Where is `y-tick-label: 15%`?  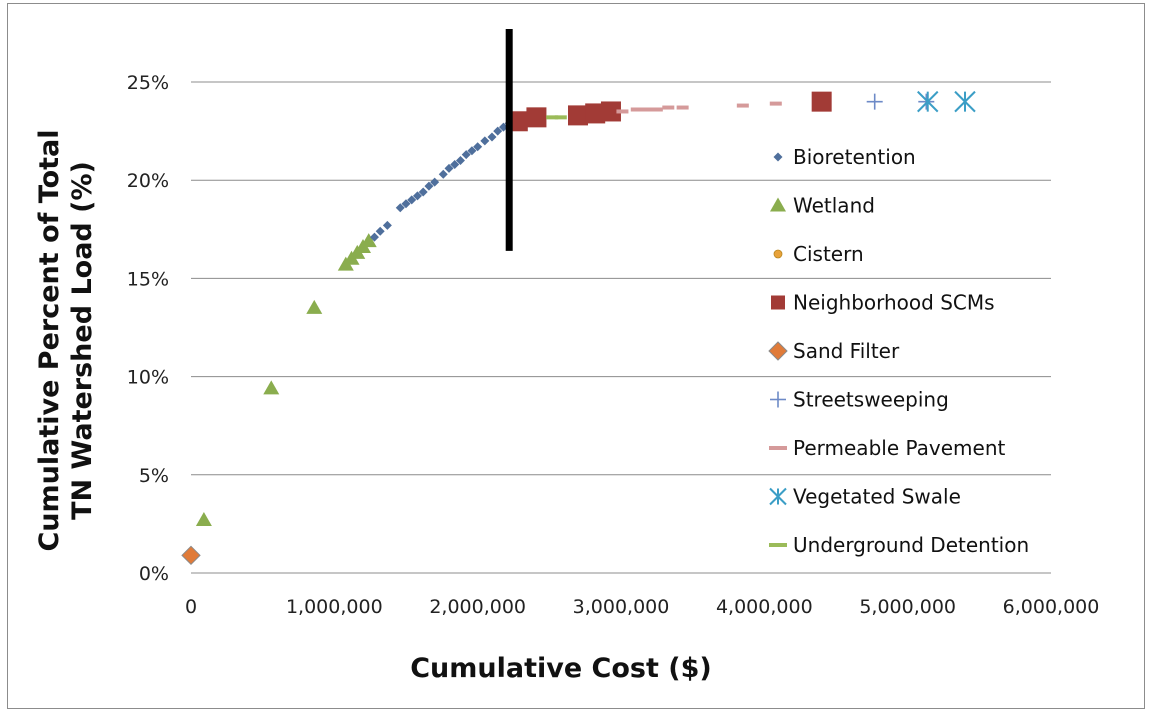 y-tick-label: 15% is located at coordinates (148, 279).